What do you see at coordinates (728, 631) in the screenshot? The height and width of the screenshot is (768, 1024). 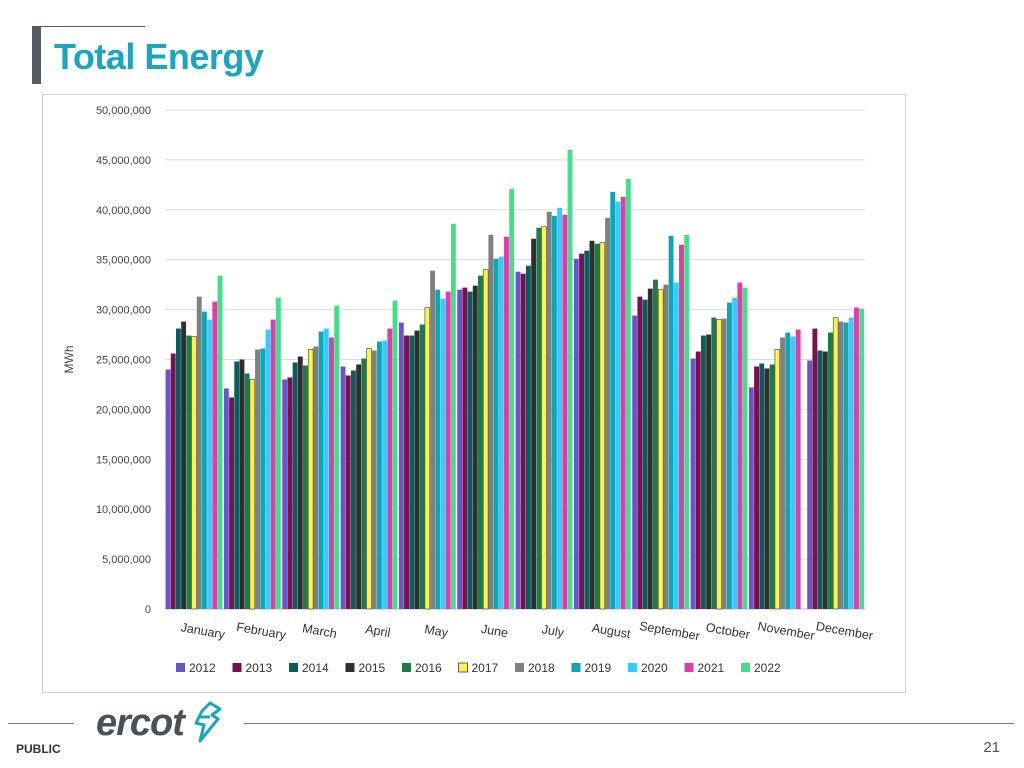 I see `x-tick-label-october: October` at bounding box center [728, 631].